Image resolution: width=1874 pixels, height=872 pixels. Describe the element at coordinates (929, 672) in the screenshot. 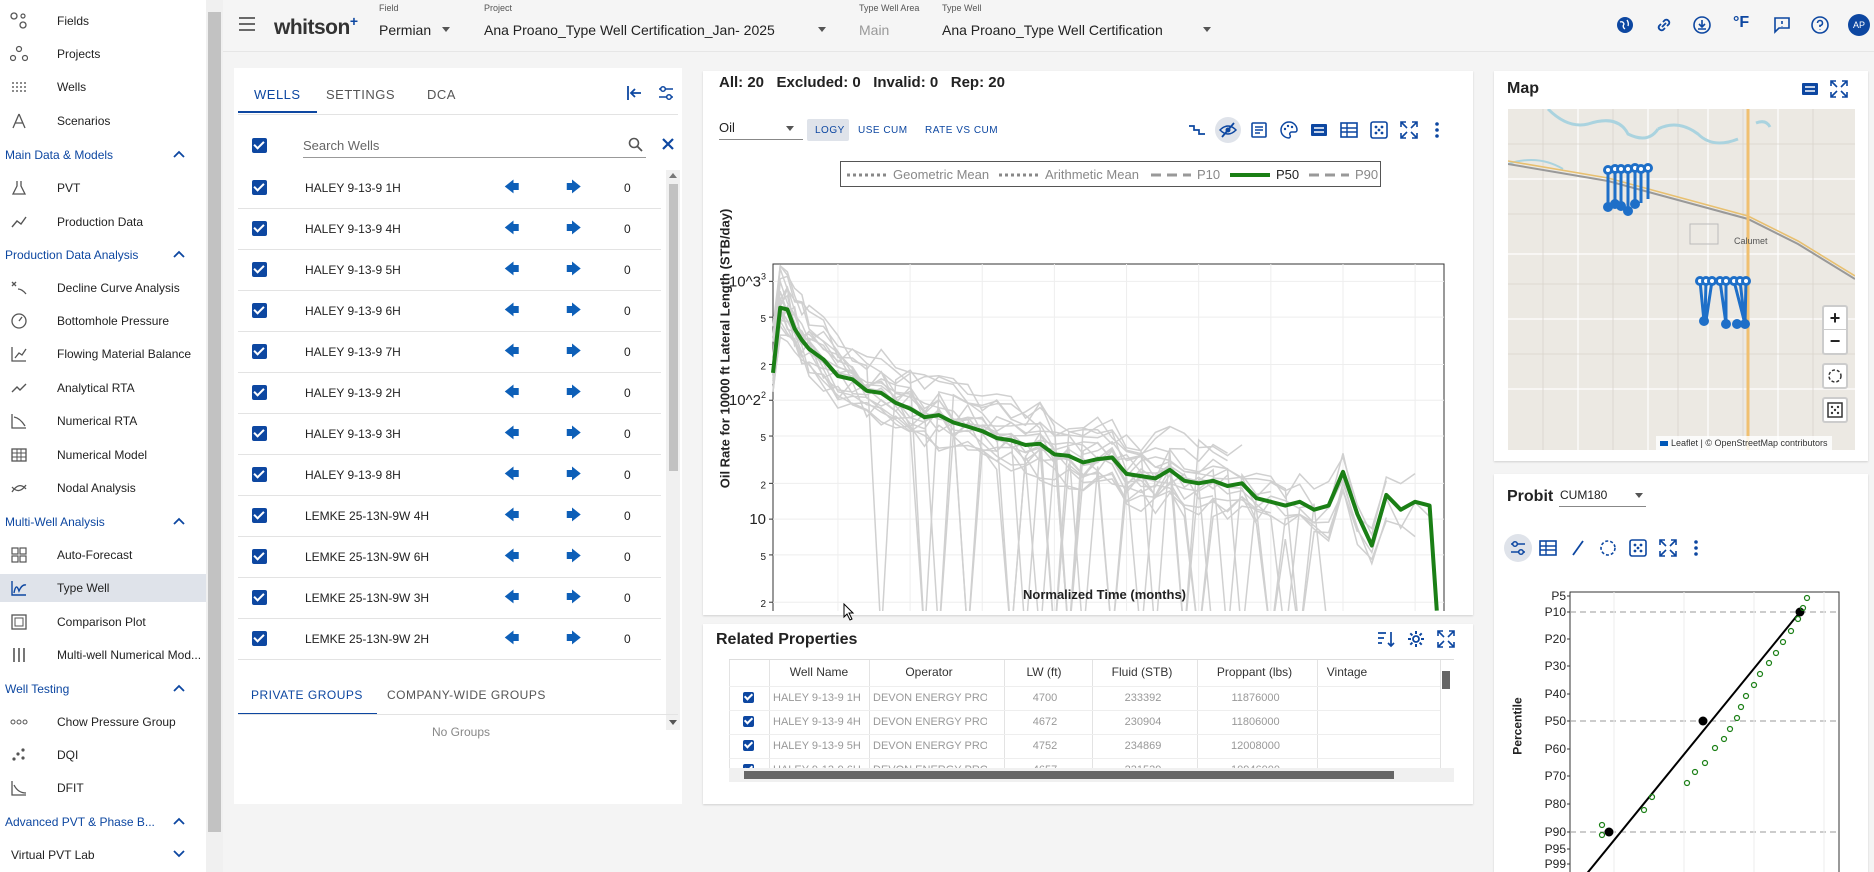

I see `column-header: Operator` at that location.